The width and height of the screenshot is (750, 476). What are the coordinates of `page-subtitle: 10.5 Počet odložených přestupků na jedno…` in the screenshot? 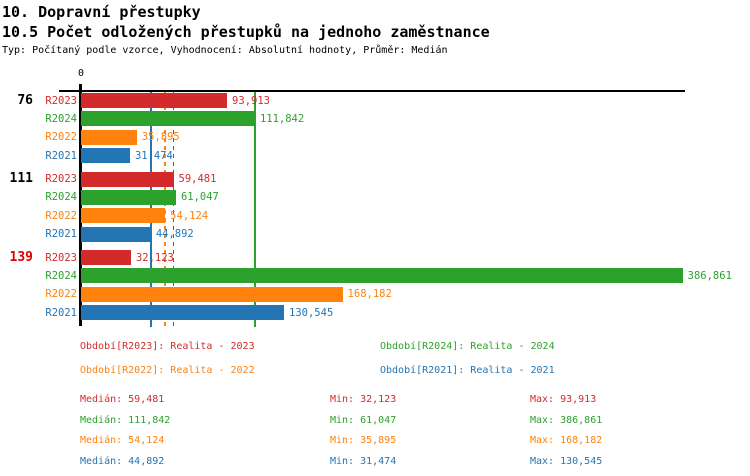 It's located at (246, 32).